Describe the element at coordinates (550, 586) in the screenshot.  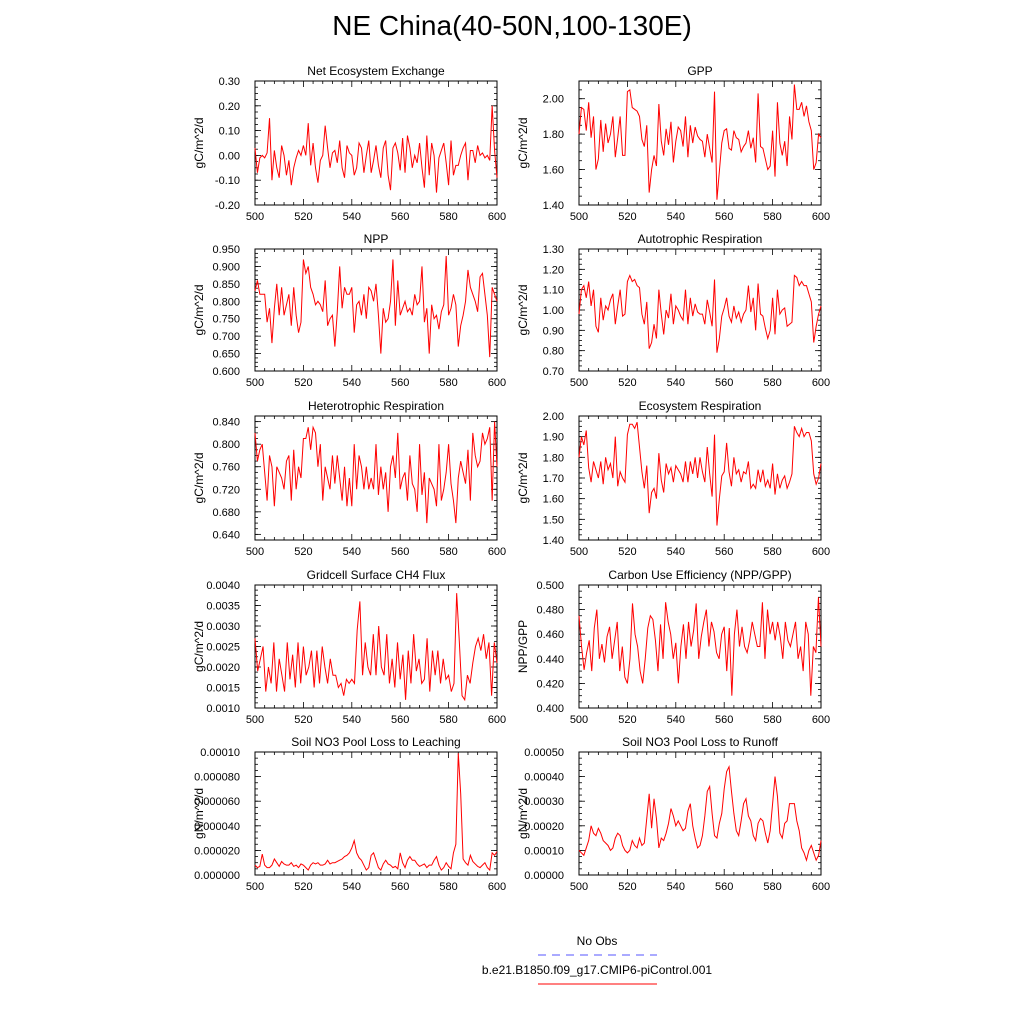
I see `y-tick-label: 0.500` at that location.